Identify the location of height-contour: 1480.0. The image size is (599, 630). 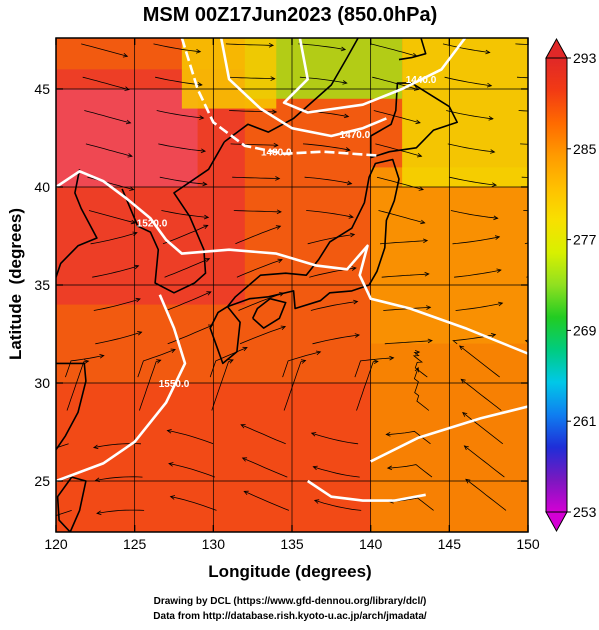
(279, 98).